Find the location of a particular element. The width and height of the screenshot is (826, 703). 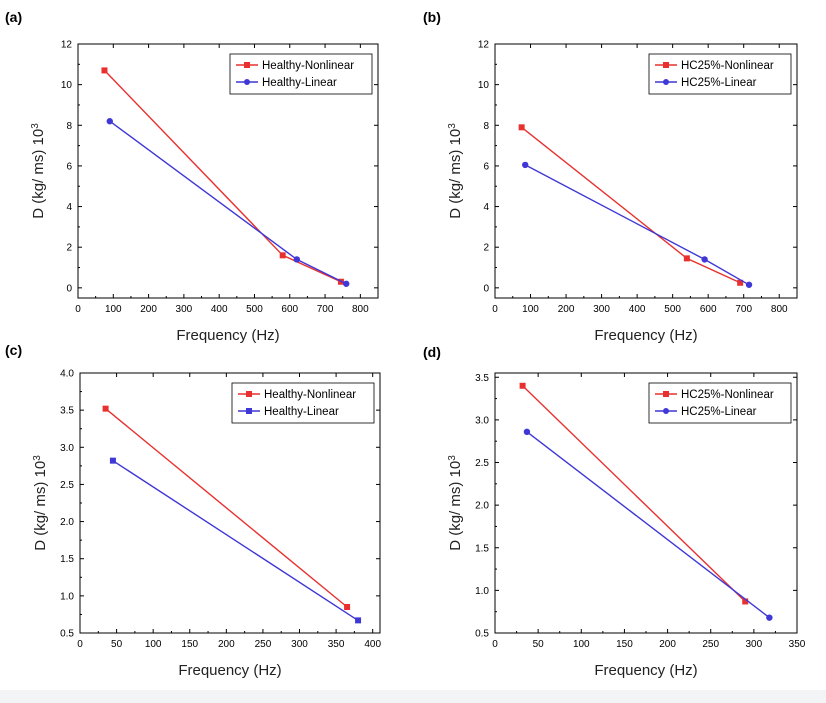

y-tick-label: 4 is located at coordinates (69, 207).